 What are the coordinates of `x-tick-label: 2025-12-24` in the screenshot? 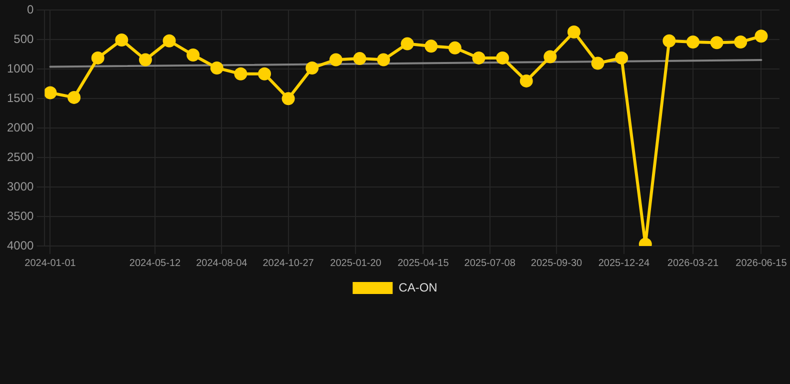 It's located at (624, 263).